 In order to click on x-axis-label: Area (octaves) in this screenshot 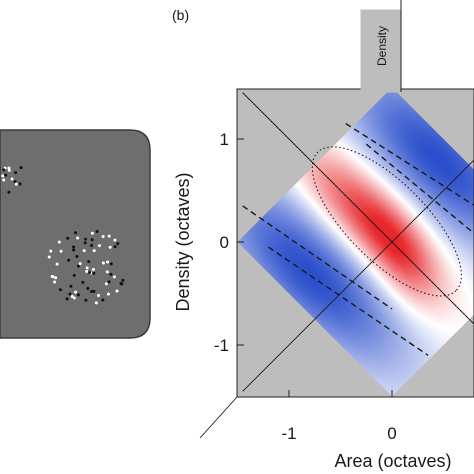, I will do `click(392, 461)`.